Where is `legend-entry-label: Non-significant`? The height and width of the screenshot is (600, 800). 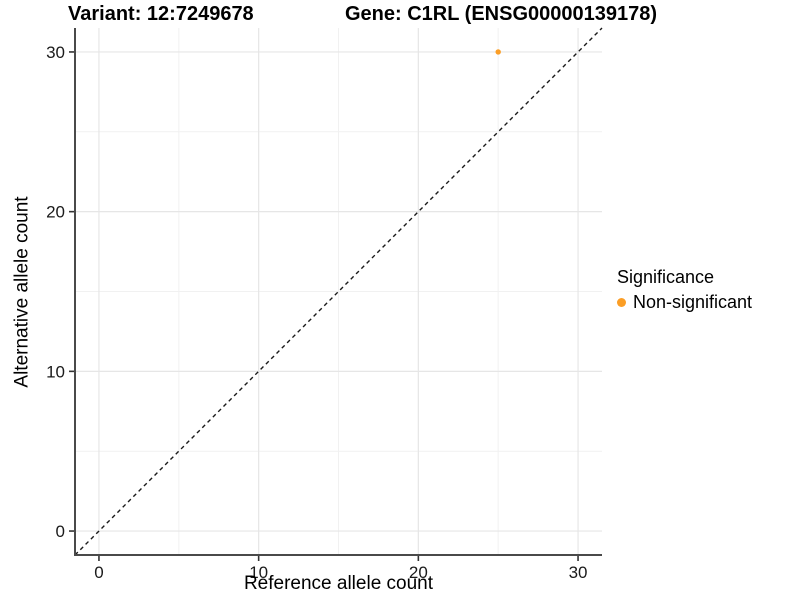
legend-entry-label: Non-significant is located at coordinates (693, 302).